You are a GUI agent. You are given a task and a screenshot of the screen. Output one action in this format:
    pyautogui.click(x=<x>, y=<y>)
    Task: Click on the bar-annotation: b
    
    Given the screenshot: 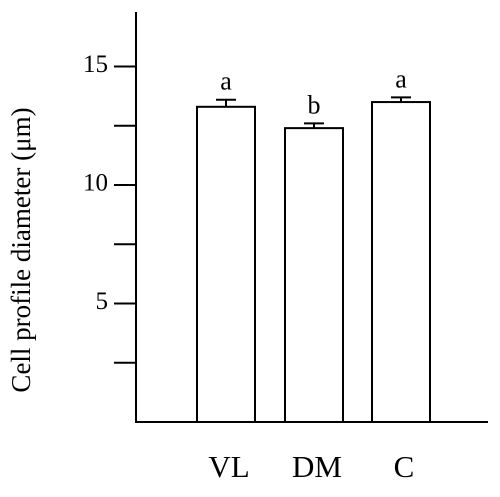 What is the action you would take?
    pyautogui.click(x=314, y=104)
    